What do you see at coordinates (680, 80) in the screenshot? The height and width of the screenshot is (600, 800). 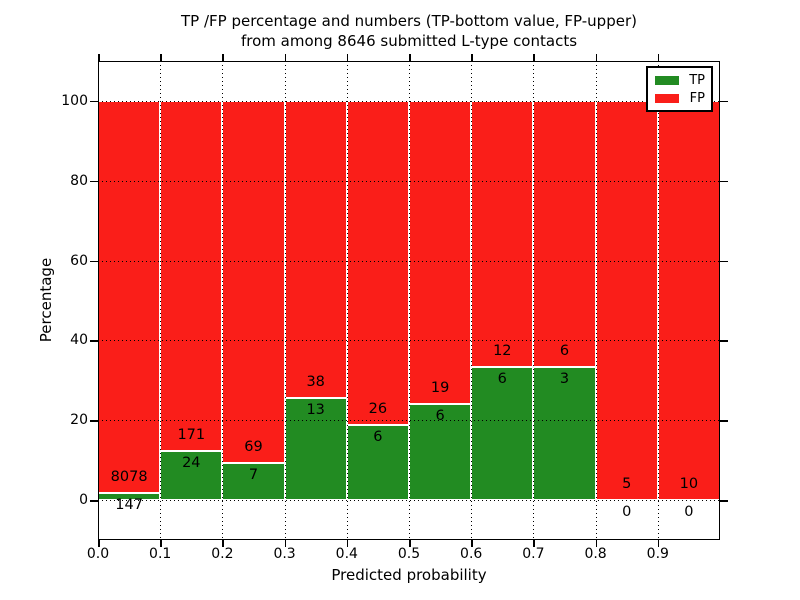 I see `legend-item-tp: TP` at bounding box center [680, 80].